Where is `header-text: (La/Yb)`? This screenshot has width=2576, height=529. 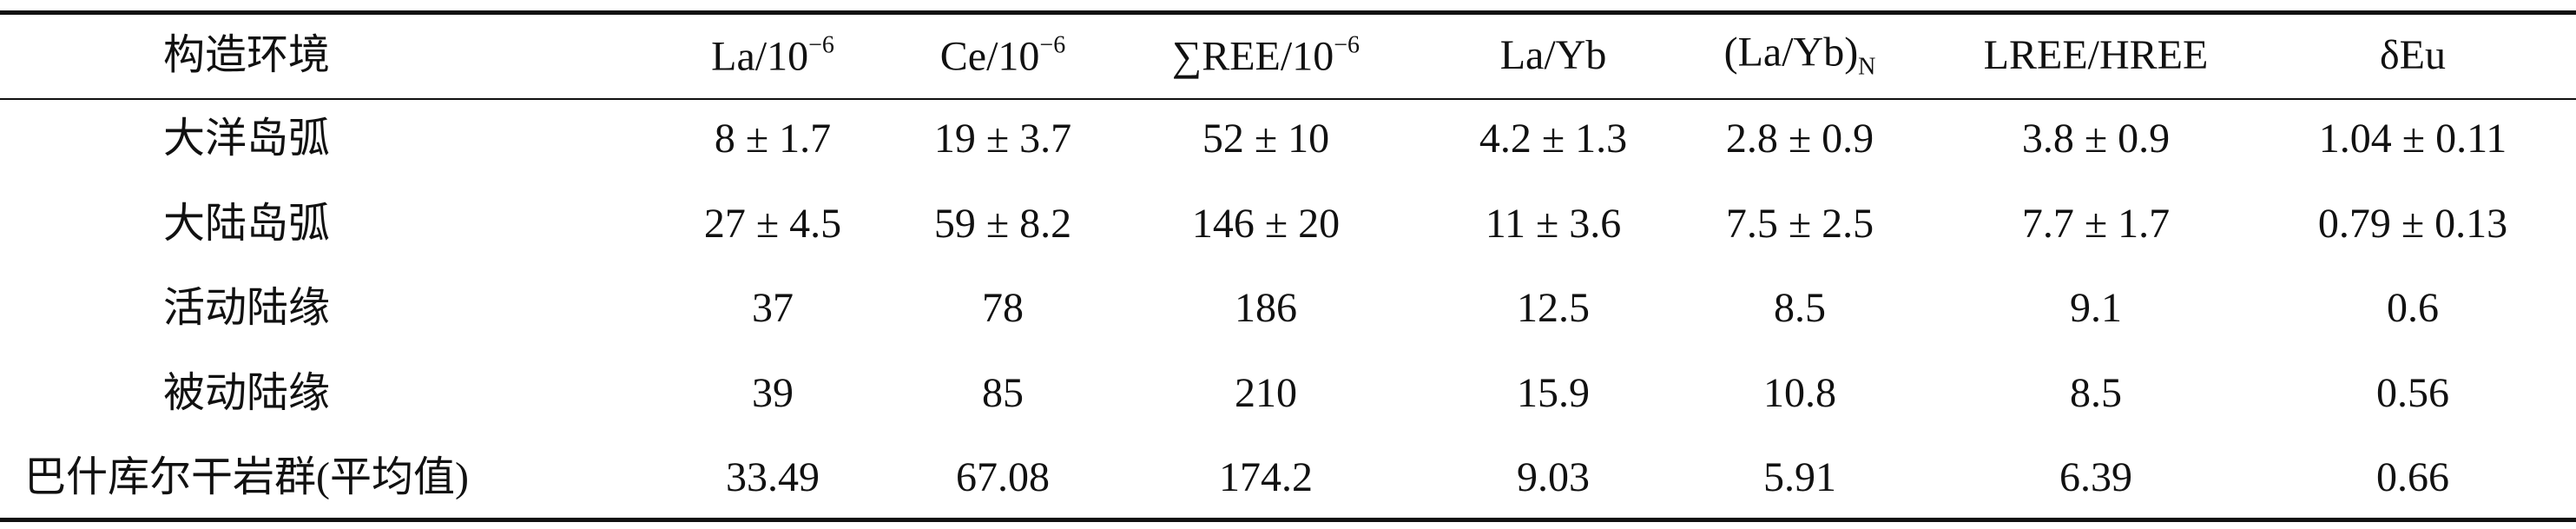
header-text: (La/Yb) is located at coordinates (1791, 52).